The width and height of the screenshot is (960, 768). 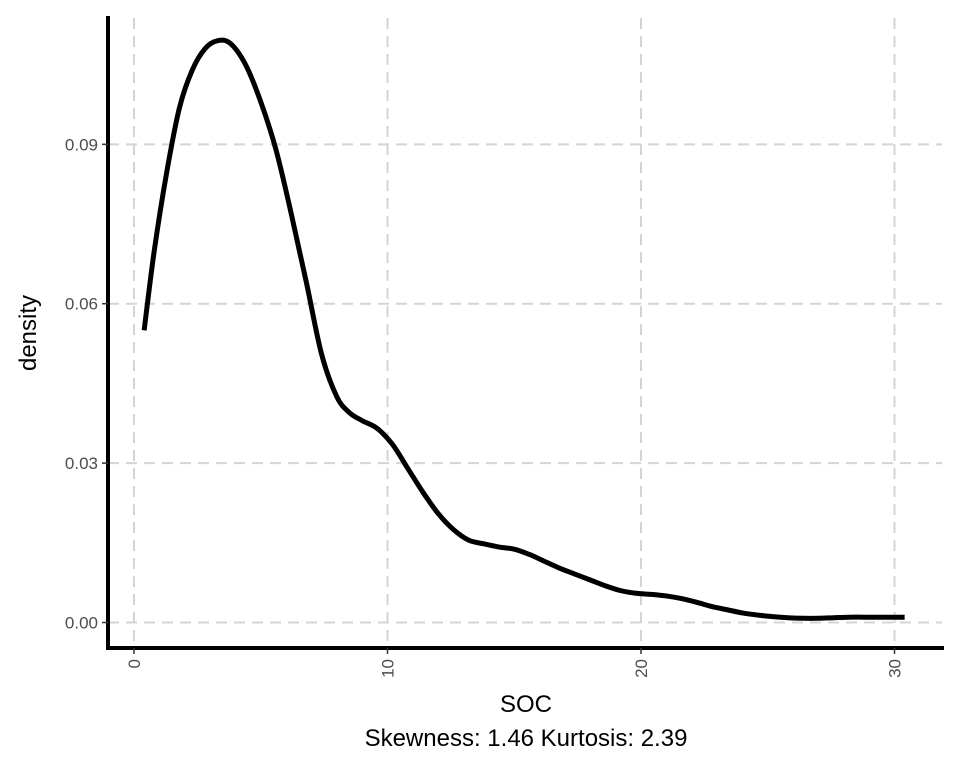 What do you see at coordinates (641, 668) in the screenshot?
I see `x-tick-label: 20` at bounding box center [641, 668].